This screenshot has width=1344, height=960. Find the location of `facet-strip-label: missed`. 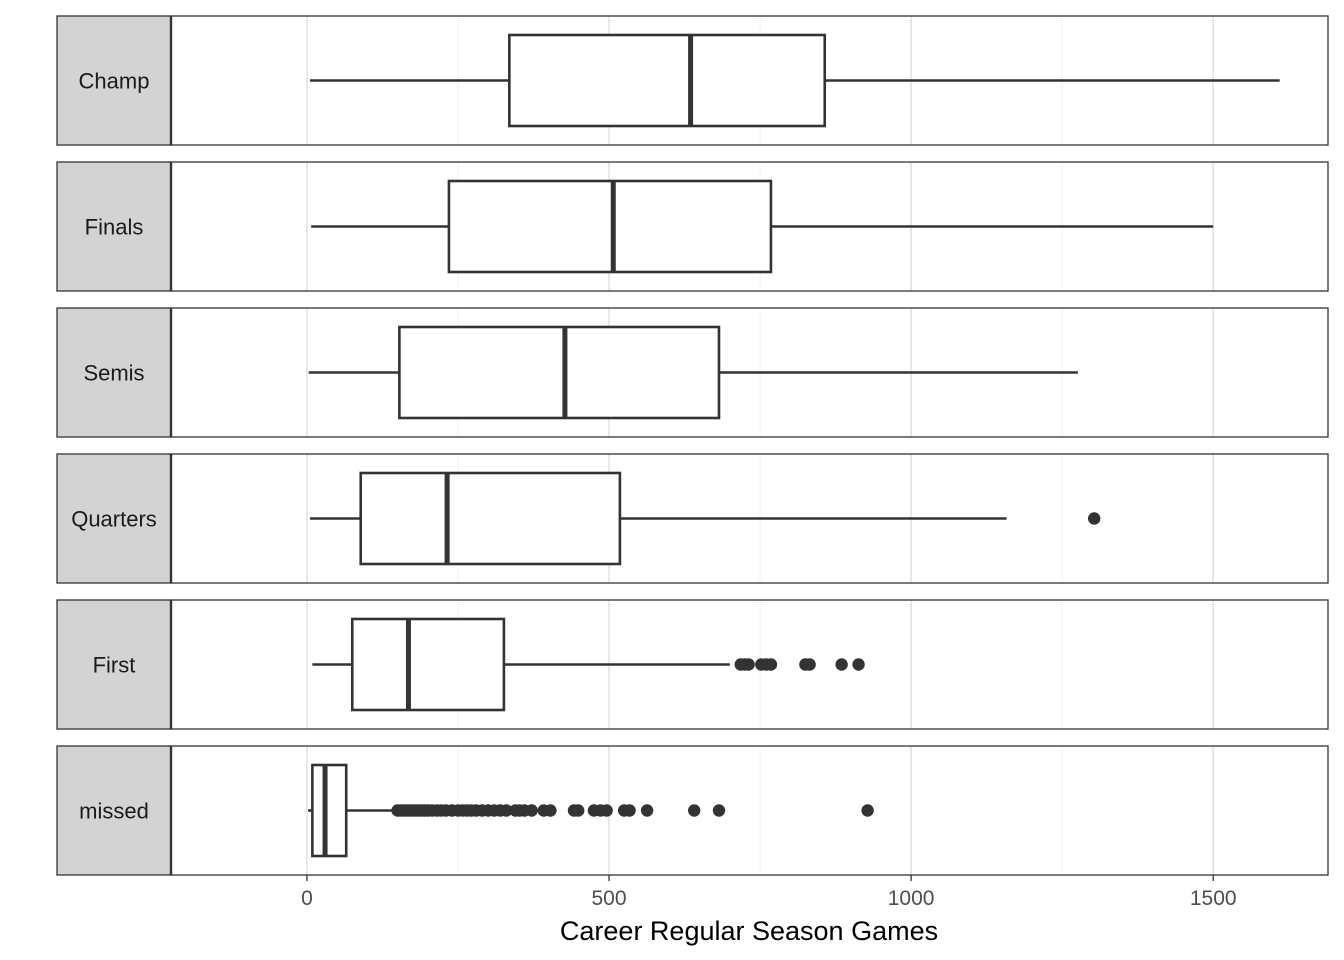

facet-strip-label: missed is located at coordinates (114, 811).